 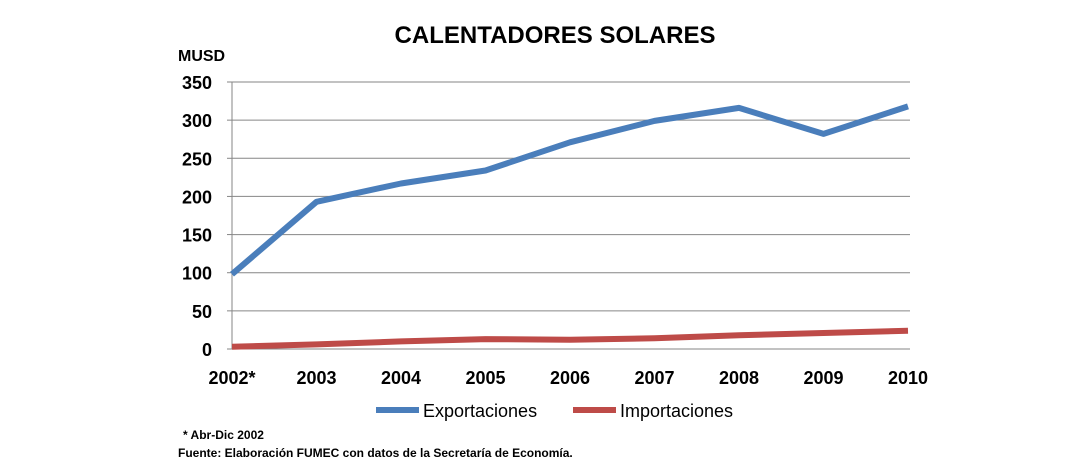 I want to click on x-tick-labels: 2002* 2003 2004 2005 2006 2007 2008 2009 2010, so click(x=568, y=378).